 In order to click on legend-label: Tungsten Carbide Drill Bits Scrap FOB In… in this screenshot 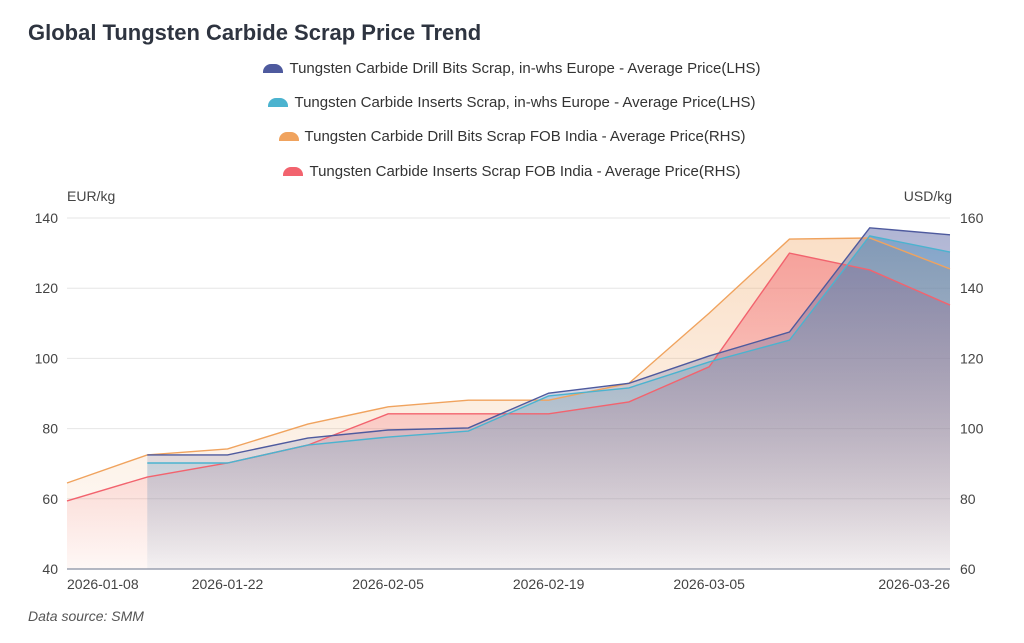, I will do `click(525, 136)`.